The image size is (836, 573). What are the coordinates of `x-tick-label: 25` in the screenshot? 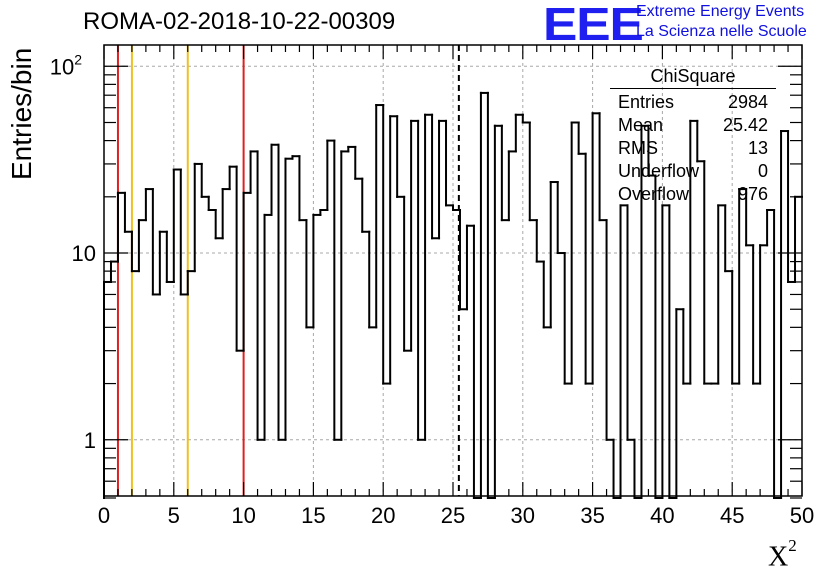 It's located at (453, 515).